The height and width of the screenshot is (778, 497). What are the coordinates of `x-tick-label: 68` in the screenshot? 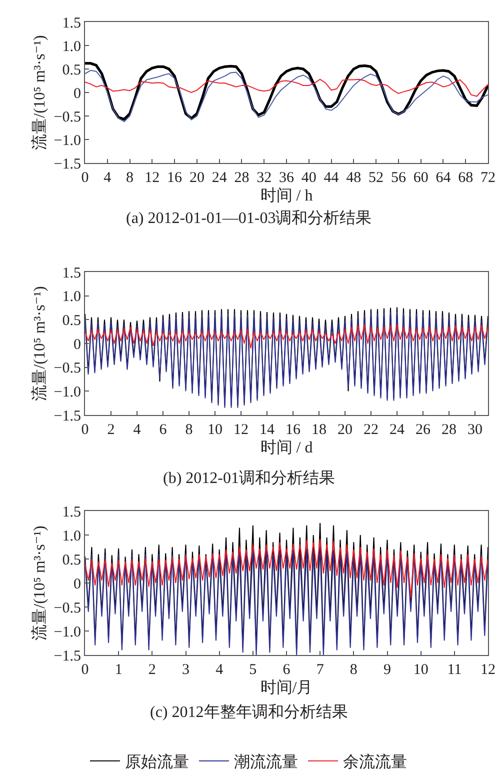 It's located at (466, 178).